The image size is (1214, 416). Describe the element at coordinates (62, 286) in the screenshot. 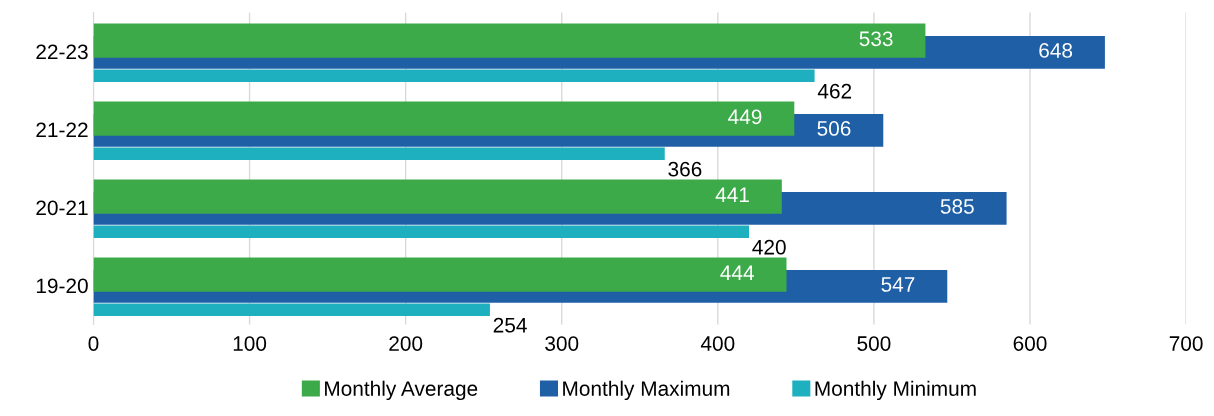

I see `y-tick-label: 19-20` at that location.